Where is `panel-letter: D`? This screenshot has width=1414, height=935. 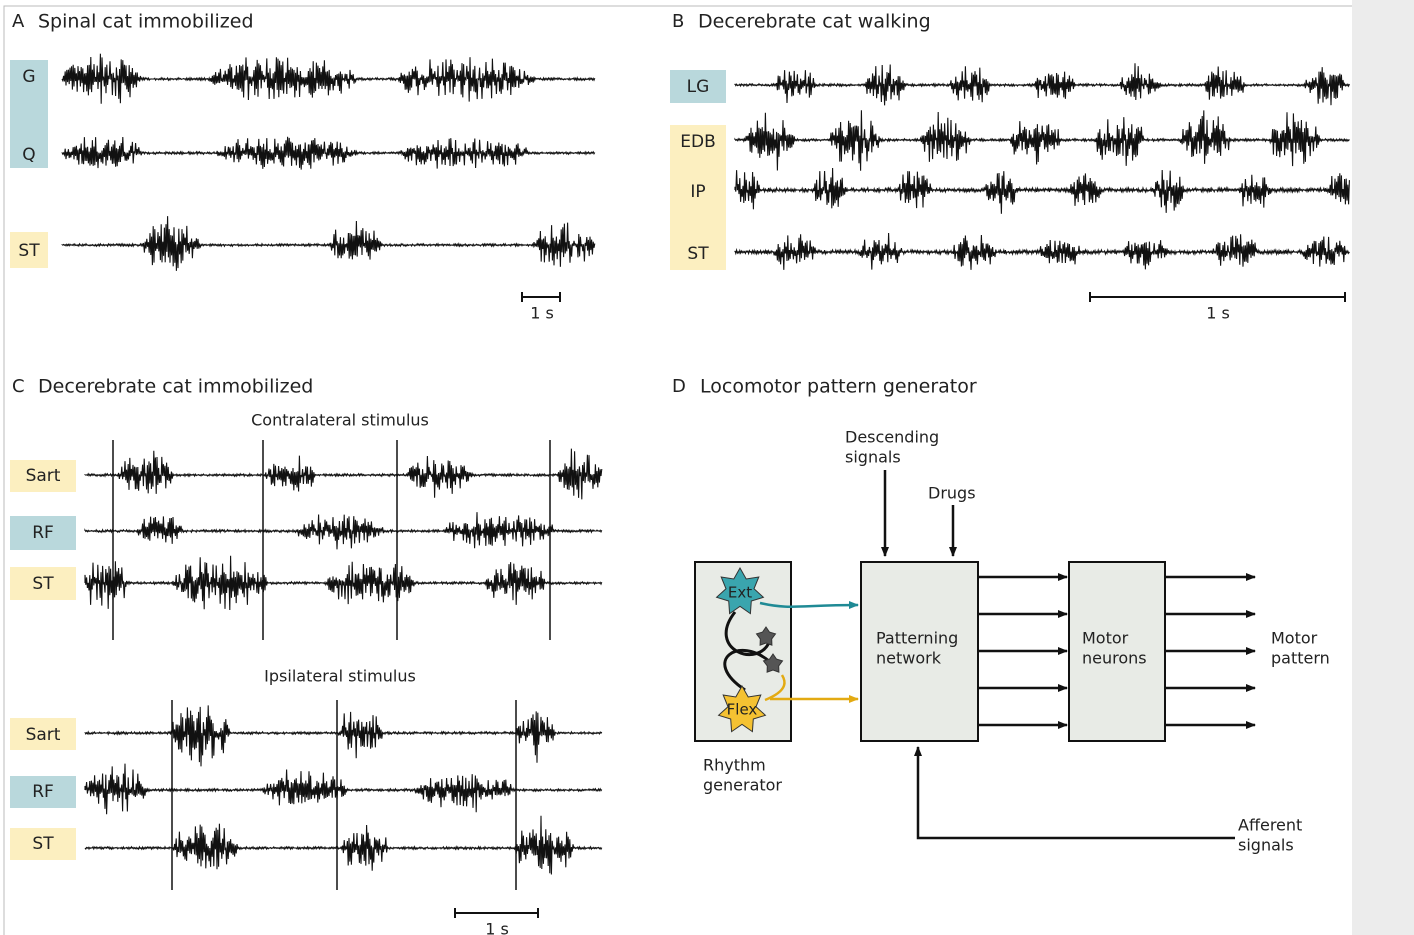
panel-letter: D is located at coordinates (679, 386).